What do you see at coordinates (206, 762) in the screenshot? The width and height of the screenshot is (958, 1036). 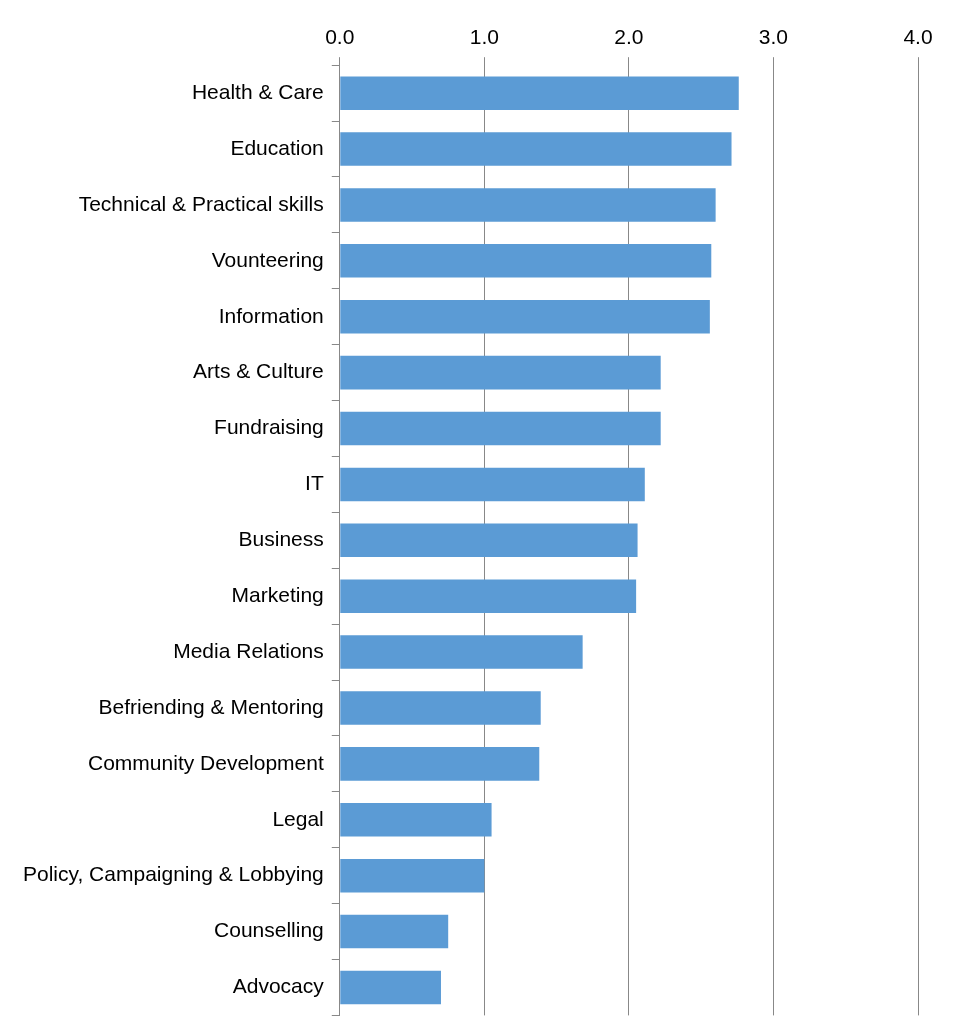 I see `y-tick-label: Community Development` at bounding box center [206, 762].